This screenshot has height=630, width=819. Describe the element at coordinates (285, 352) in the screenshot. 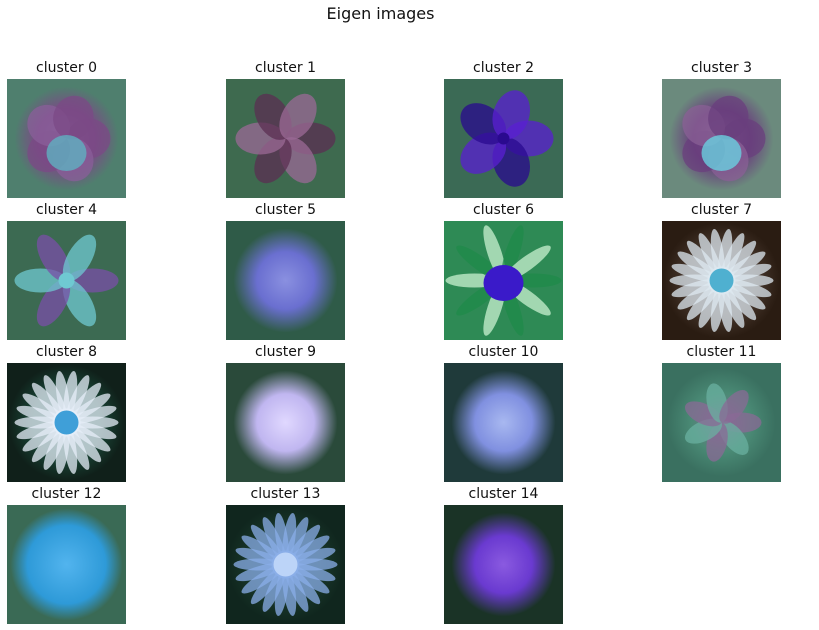

I see `cluster-label: cluster 9` at that location.